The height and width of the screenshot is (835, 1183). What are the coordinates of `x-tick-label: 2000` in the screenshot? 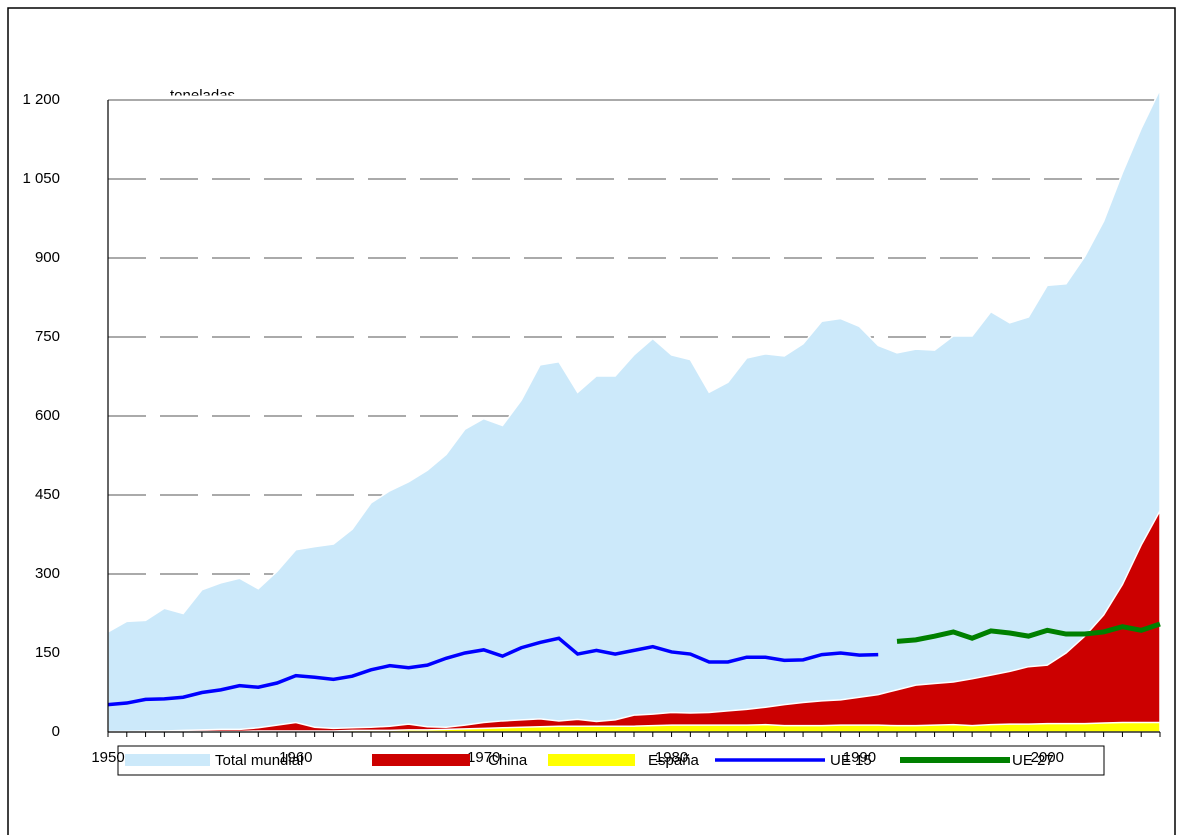 It's located at (1047, 757).